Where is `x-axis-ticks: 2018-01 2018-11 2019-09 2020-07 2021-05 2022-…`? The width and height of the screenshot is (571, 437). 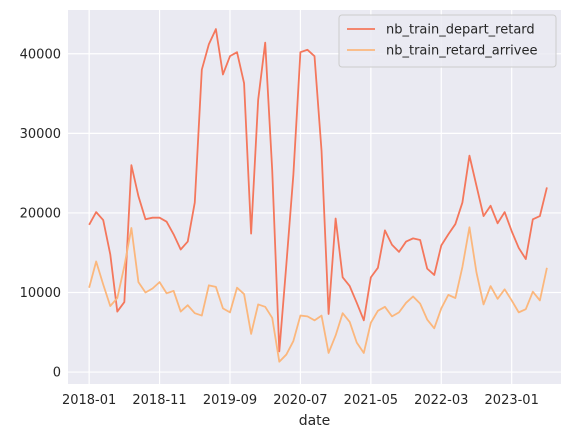
x-axis-ticks: 2018-01 2018-11 2019-09 2020-07 2021-05 2022-… is located at coordinates (300, 400).